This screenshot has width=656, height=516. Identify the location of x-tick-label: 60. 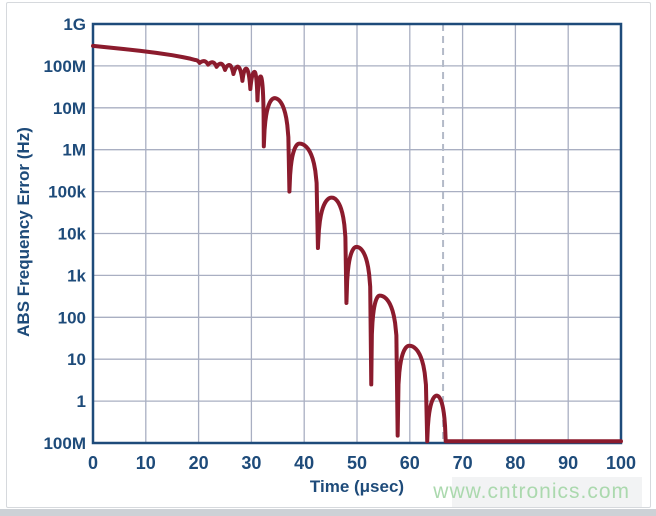
(410, 463).